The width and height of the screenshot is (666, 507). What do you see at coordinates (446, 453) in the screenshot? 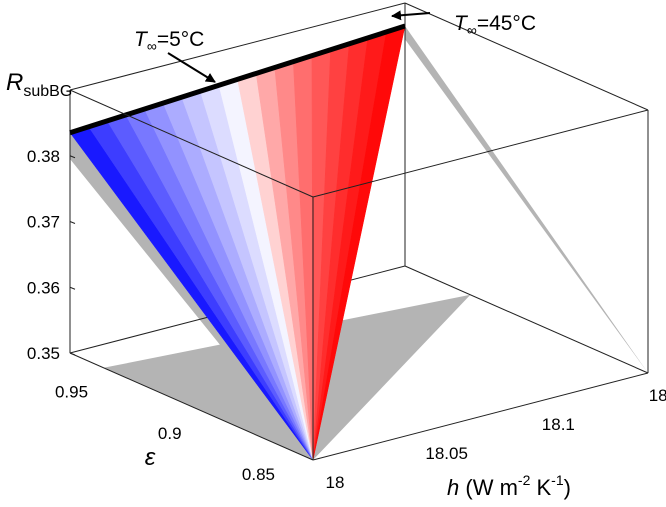
I see `x-tick-label: 18.05` at bounding box center [446, 453].